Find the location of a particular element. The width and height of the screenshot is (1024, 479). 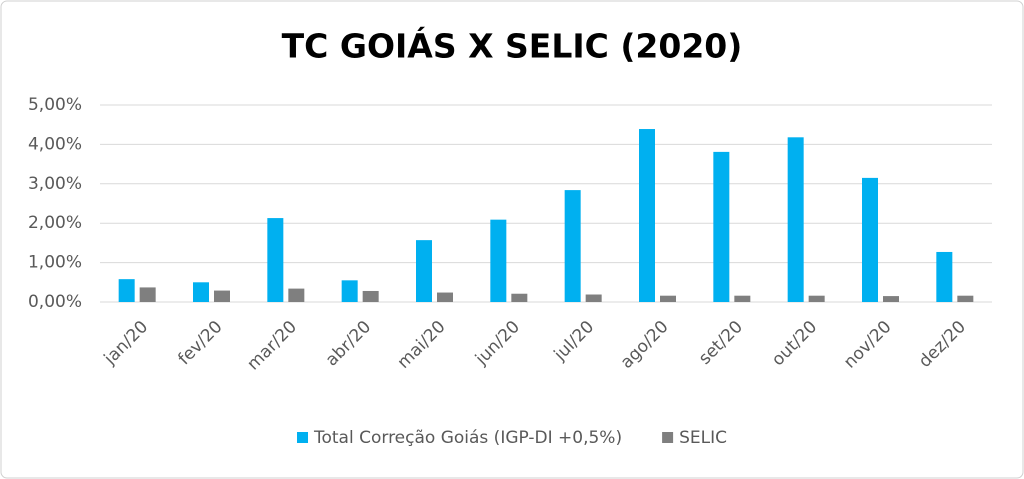

y-tick-label: 3,00% is located at coordinates (55, 184).